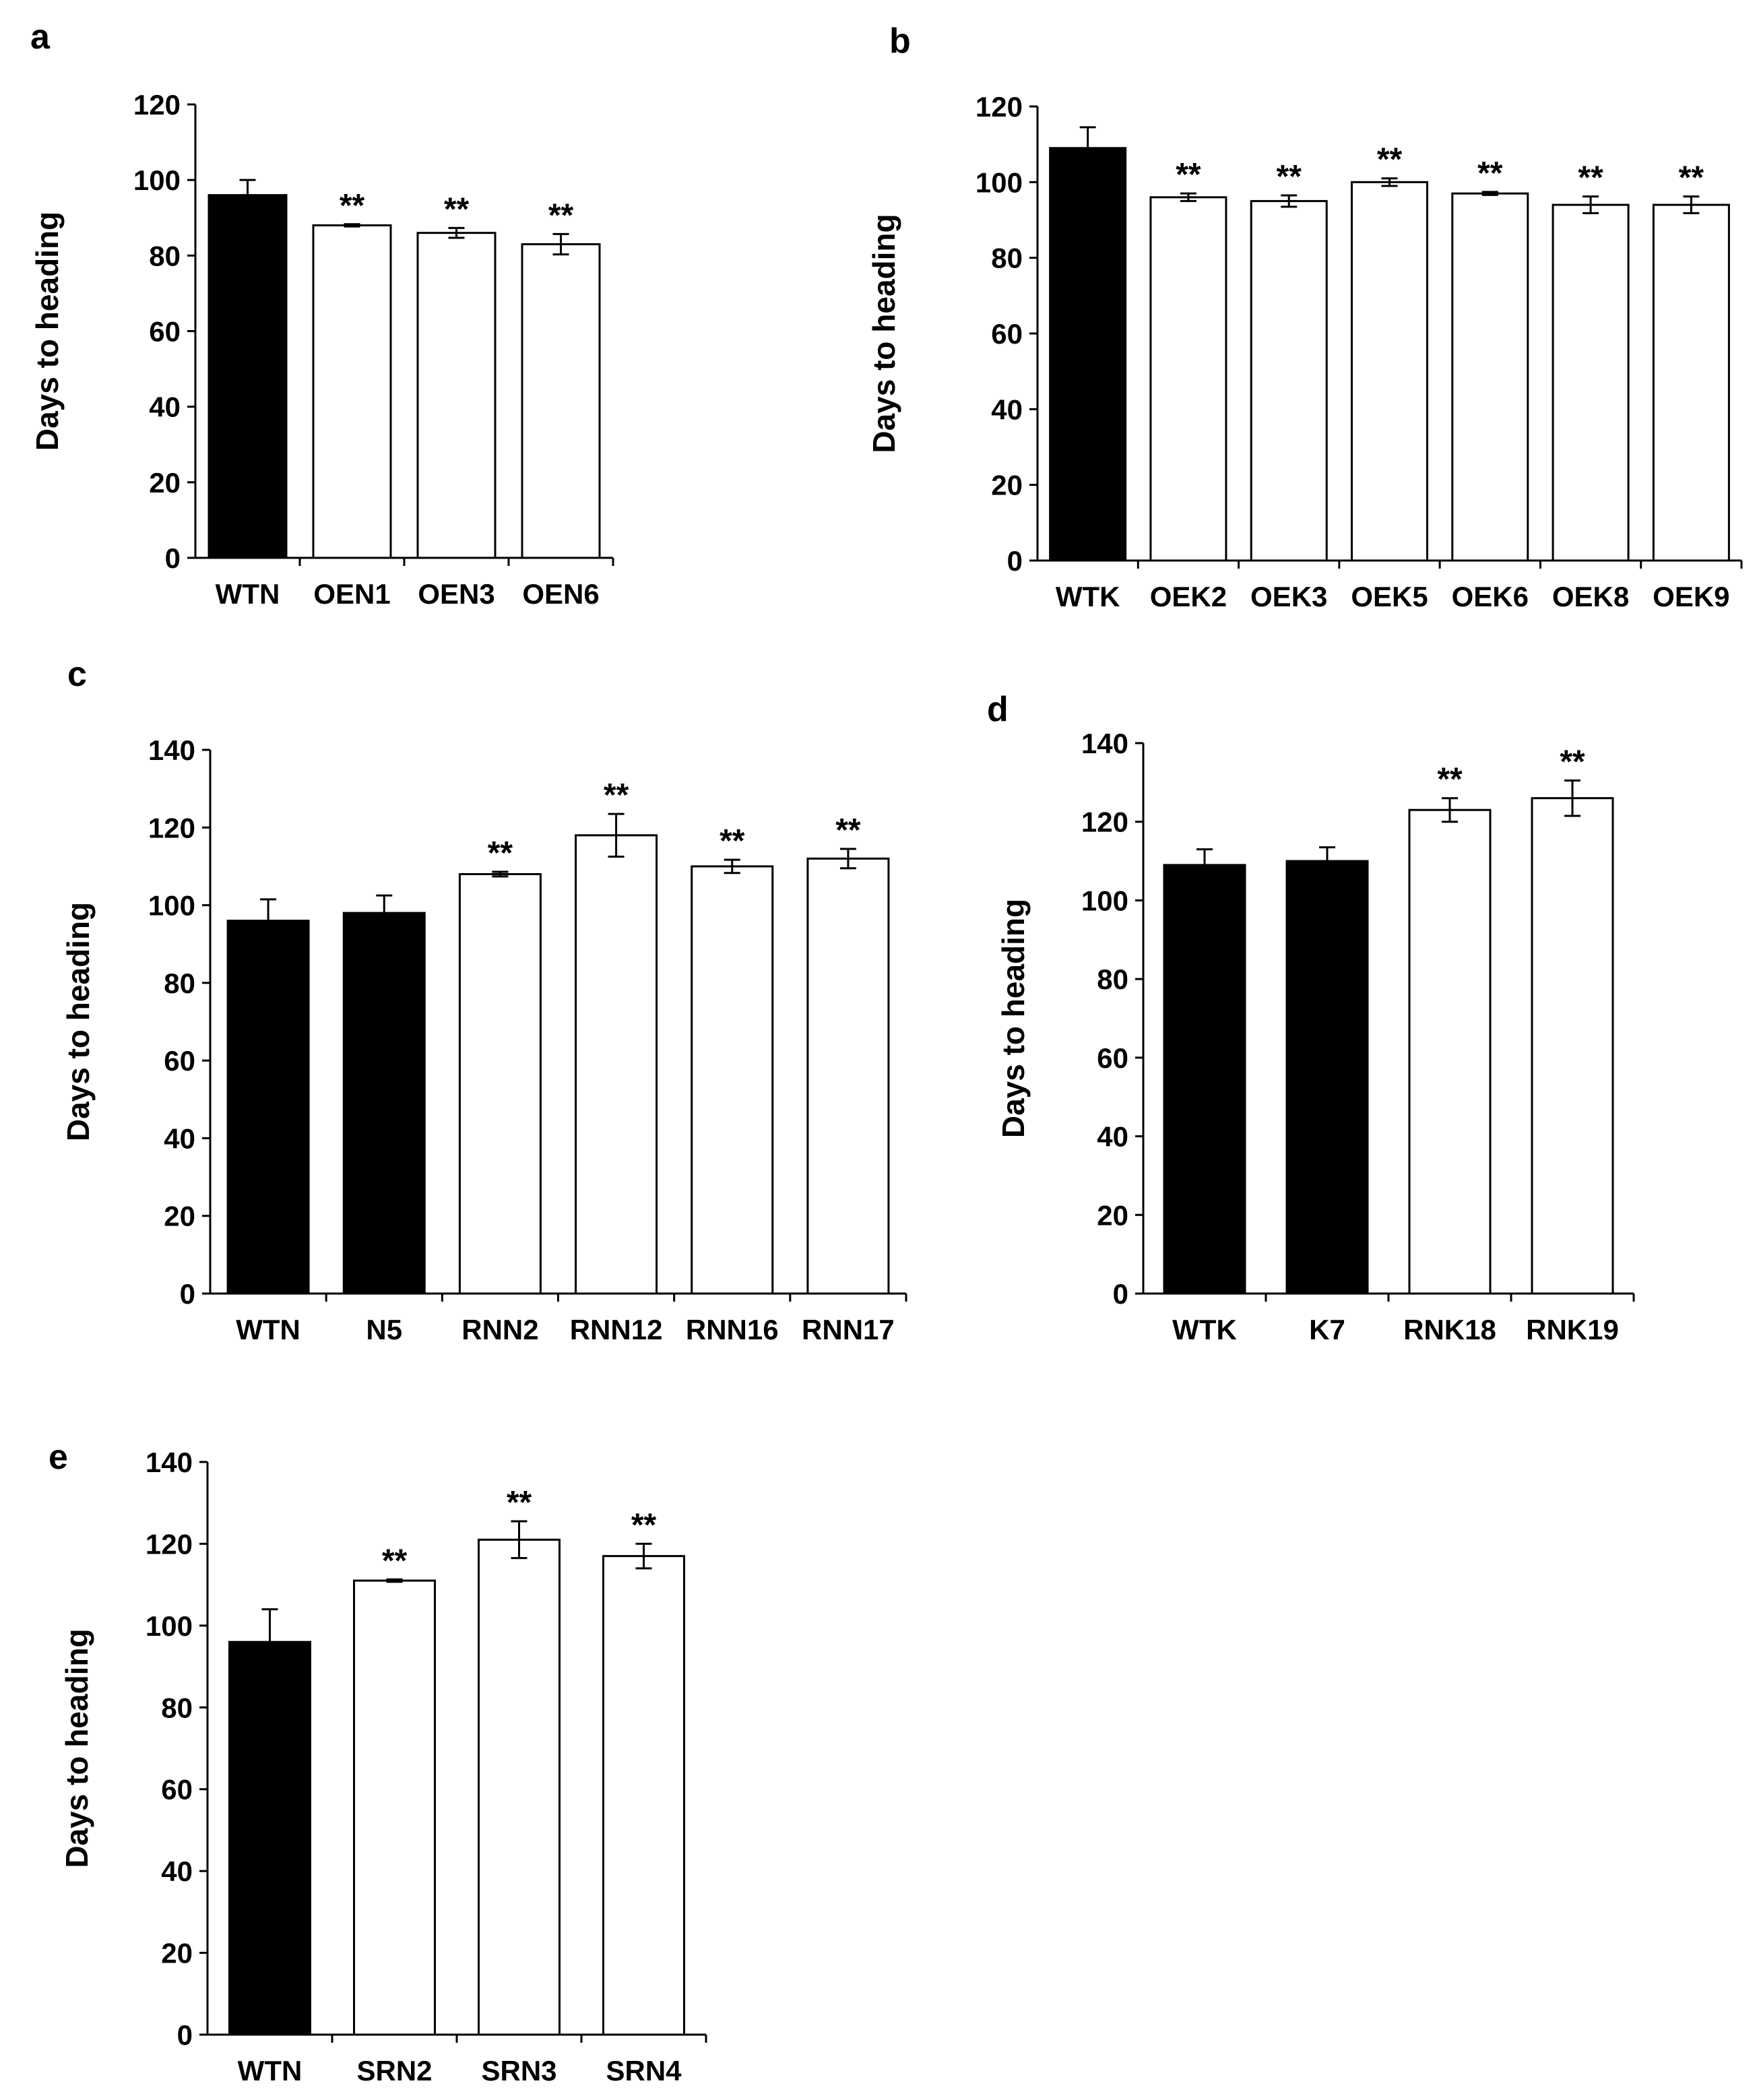 The width and height of the screenshot is (1757, 2100). What do you see at coordinates (394, 2071) in the screenshot?
I see `x-tick-label: SRN2` at bounding box center [394, 2071].